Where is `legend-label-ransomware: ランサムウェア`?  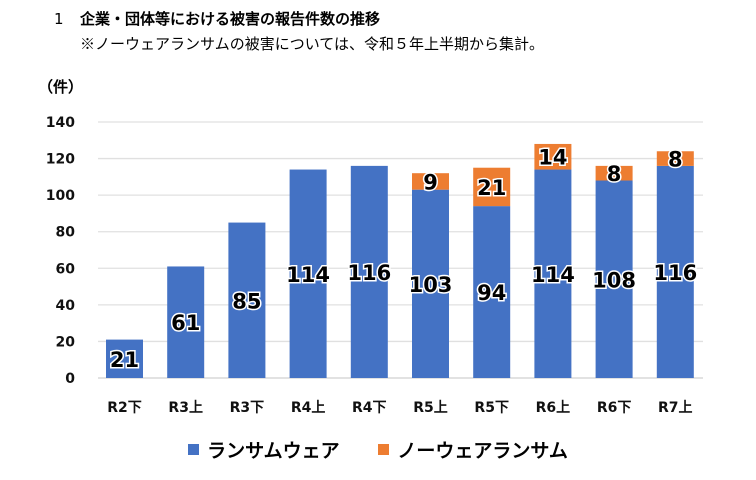
legend-label-ransomware: ランサムウェア is located at coordinates (273, 451).